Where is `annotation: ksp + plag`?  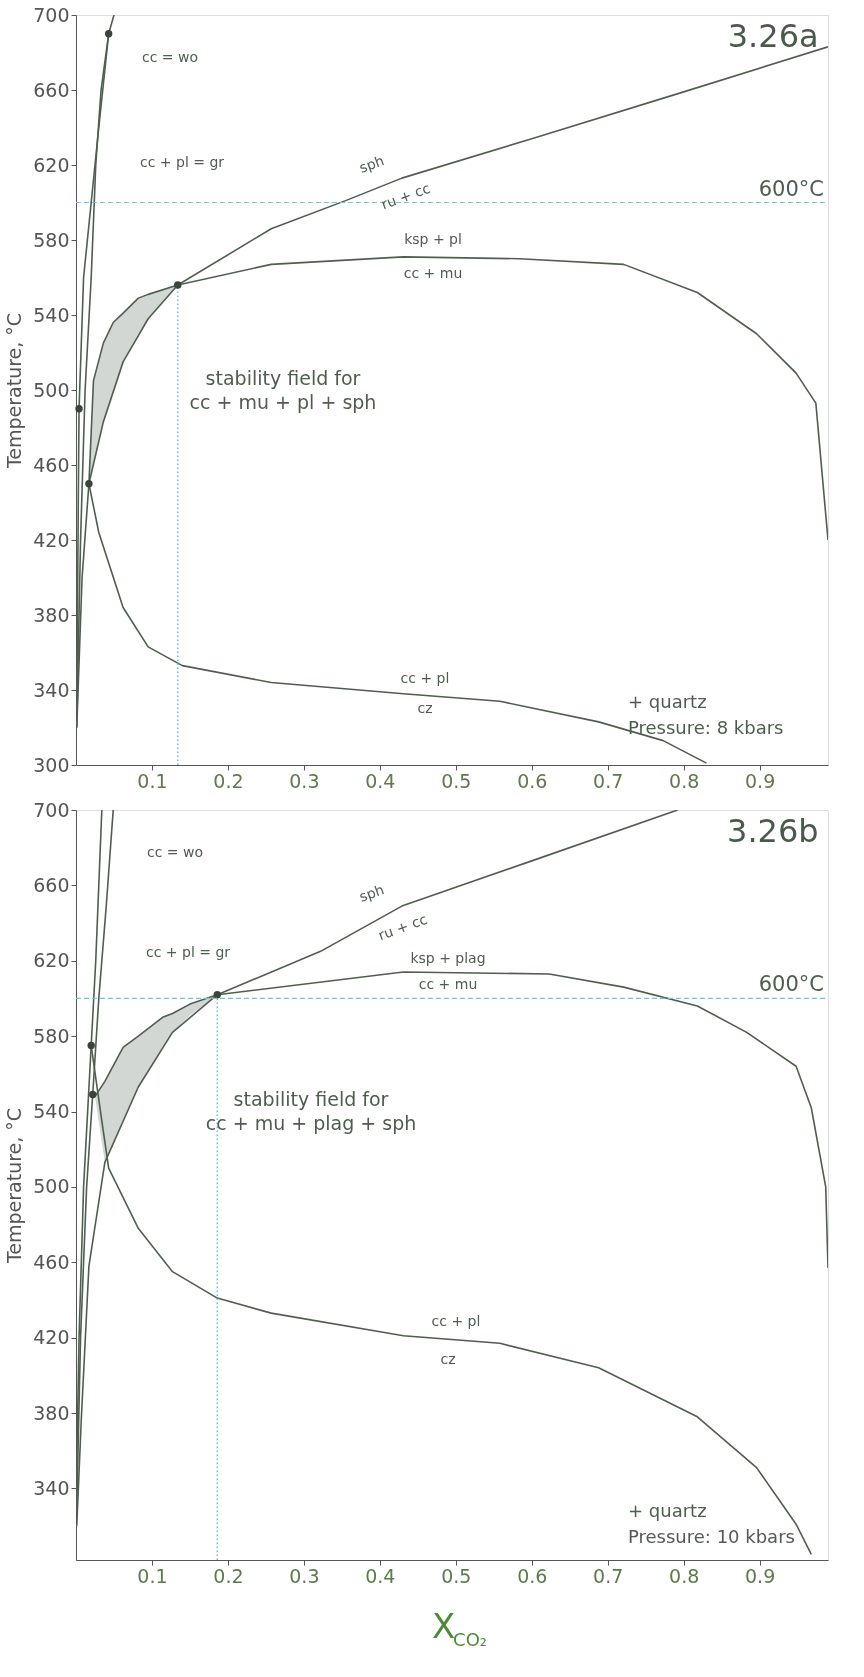
annotation: ksp + plag is located at coordinates (448, 958).